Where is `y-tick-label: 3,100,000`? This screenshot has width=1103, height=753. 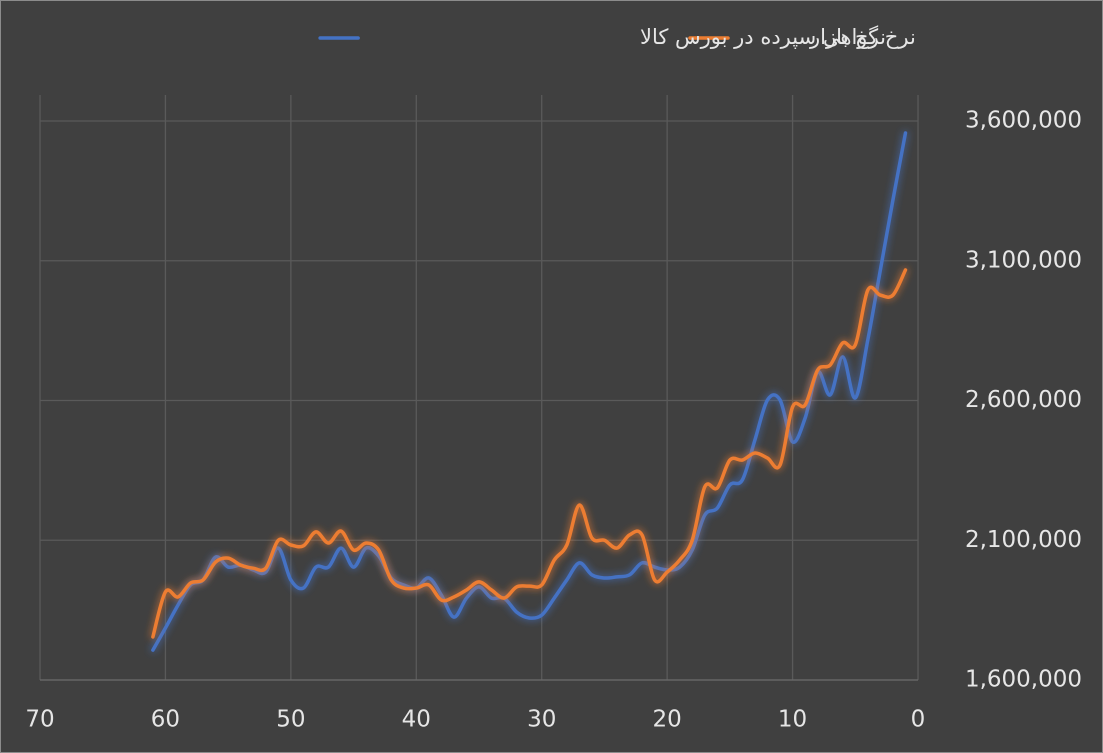
y-tick-label: 3,100,000 is located at coordinates (1023, 260).